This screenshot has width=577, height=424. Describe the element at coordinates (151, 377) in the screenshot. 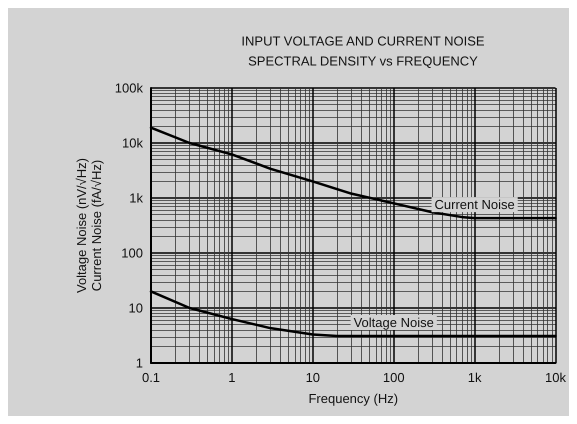

I see `x-tick-label: 0.1` at that location.